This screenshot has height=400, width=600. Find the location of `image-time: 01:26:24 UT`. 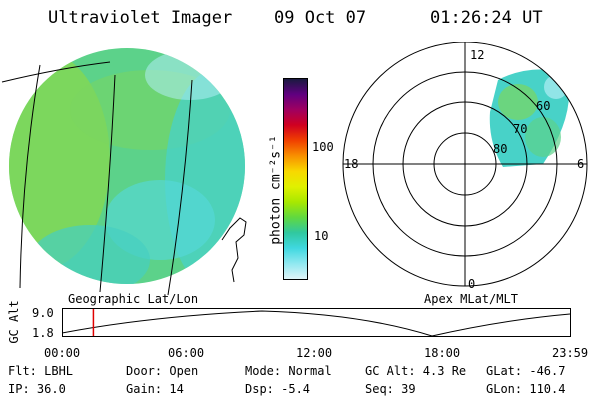

image-time: 01:26:24 UT is located at coordinates (486, 18).